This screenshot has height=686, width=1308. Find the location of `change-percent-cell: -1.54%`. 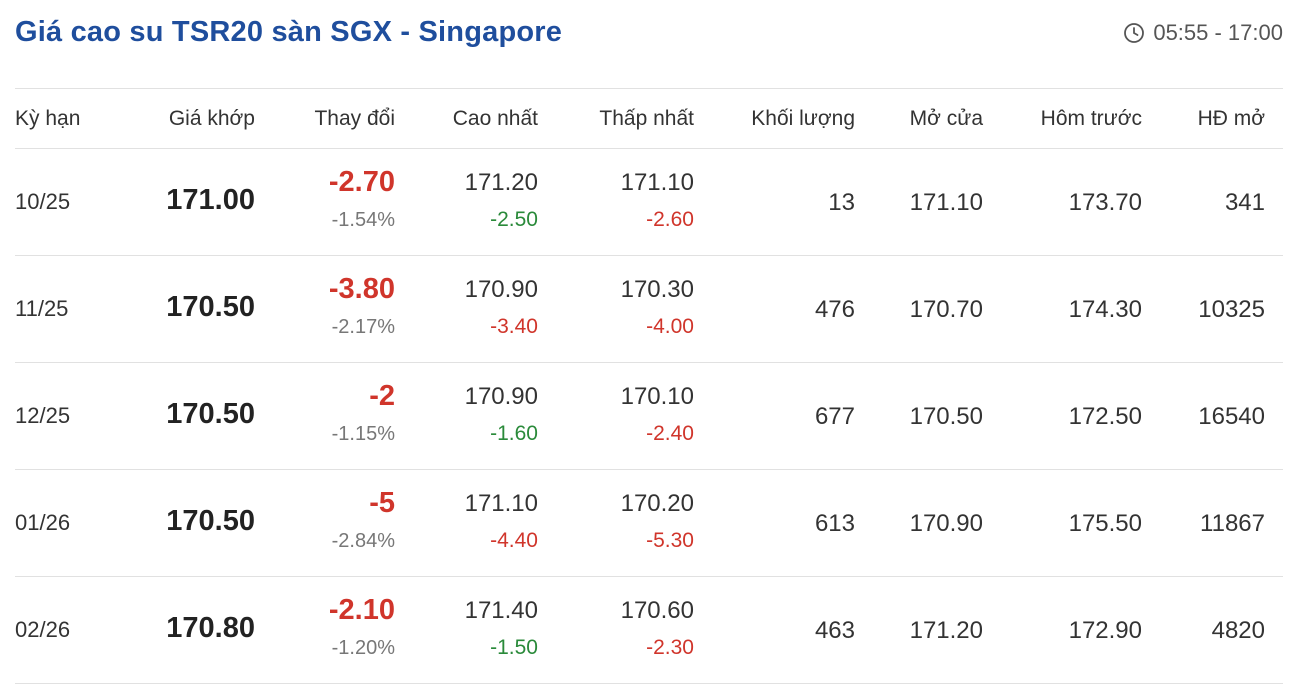

change-percent-cell: -1.54% is located at coordinates (363, 220).